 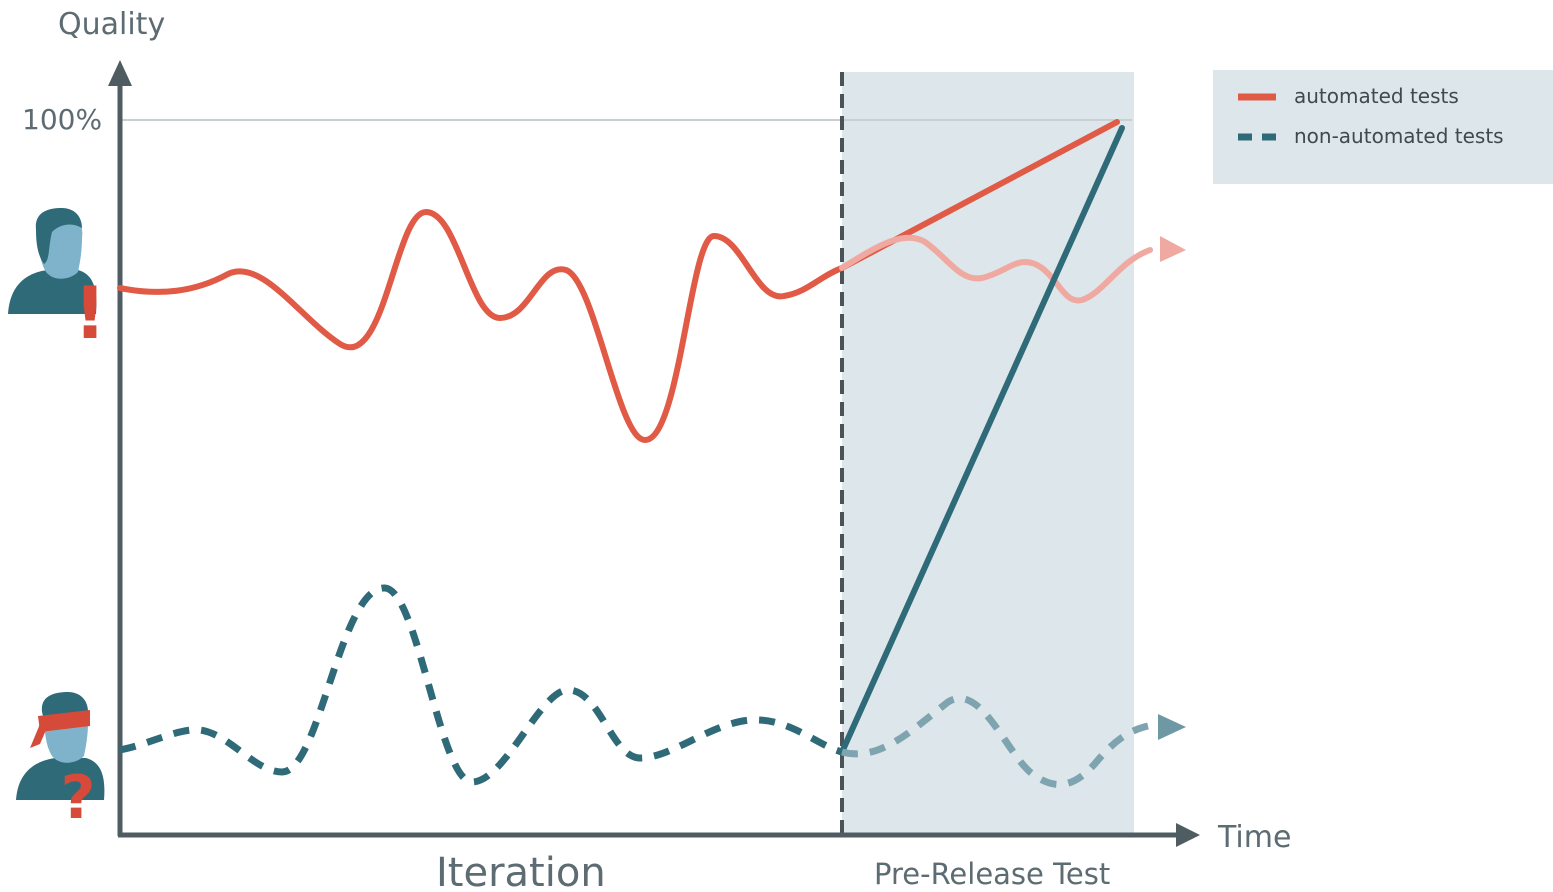 What do you see at coordinates (1376, 96) in the screenshot?
I see `legend-label-automated: automated tests` at bounding box center [1376, 96].